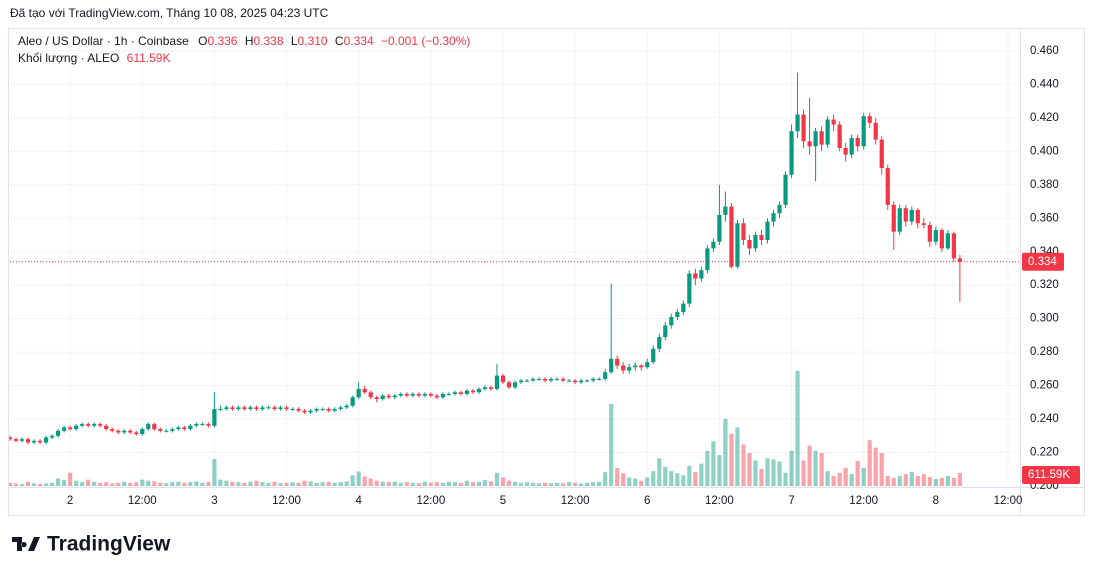 This screenshot has height=575, width=1094. I want to click on ohlc-value: 0.338, so click(268, 41).